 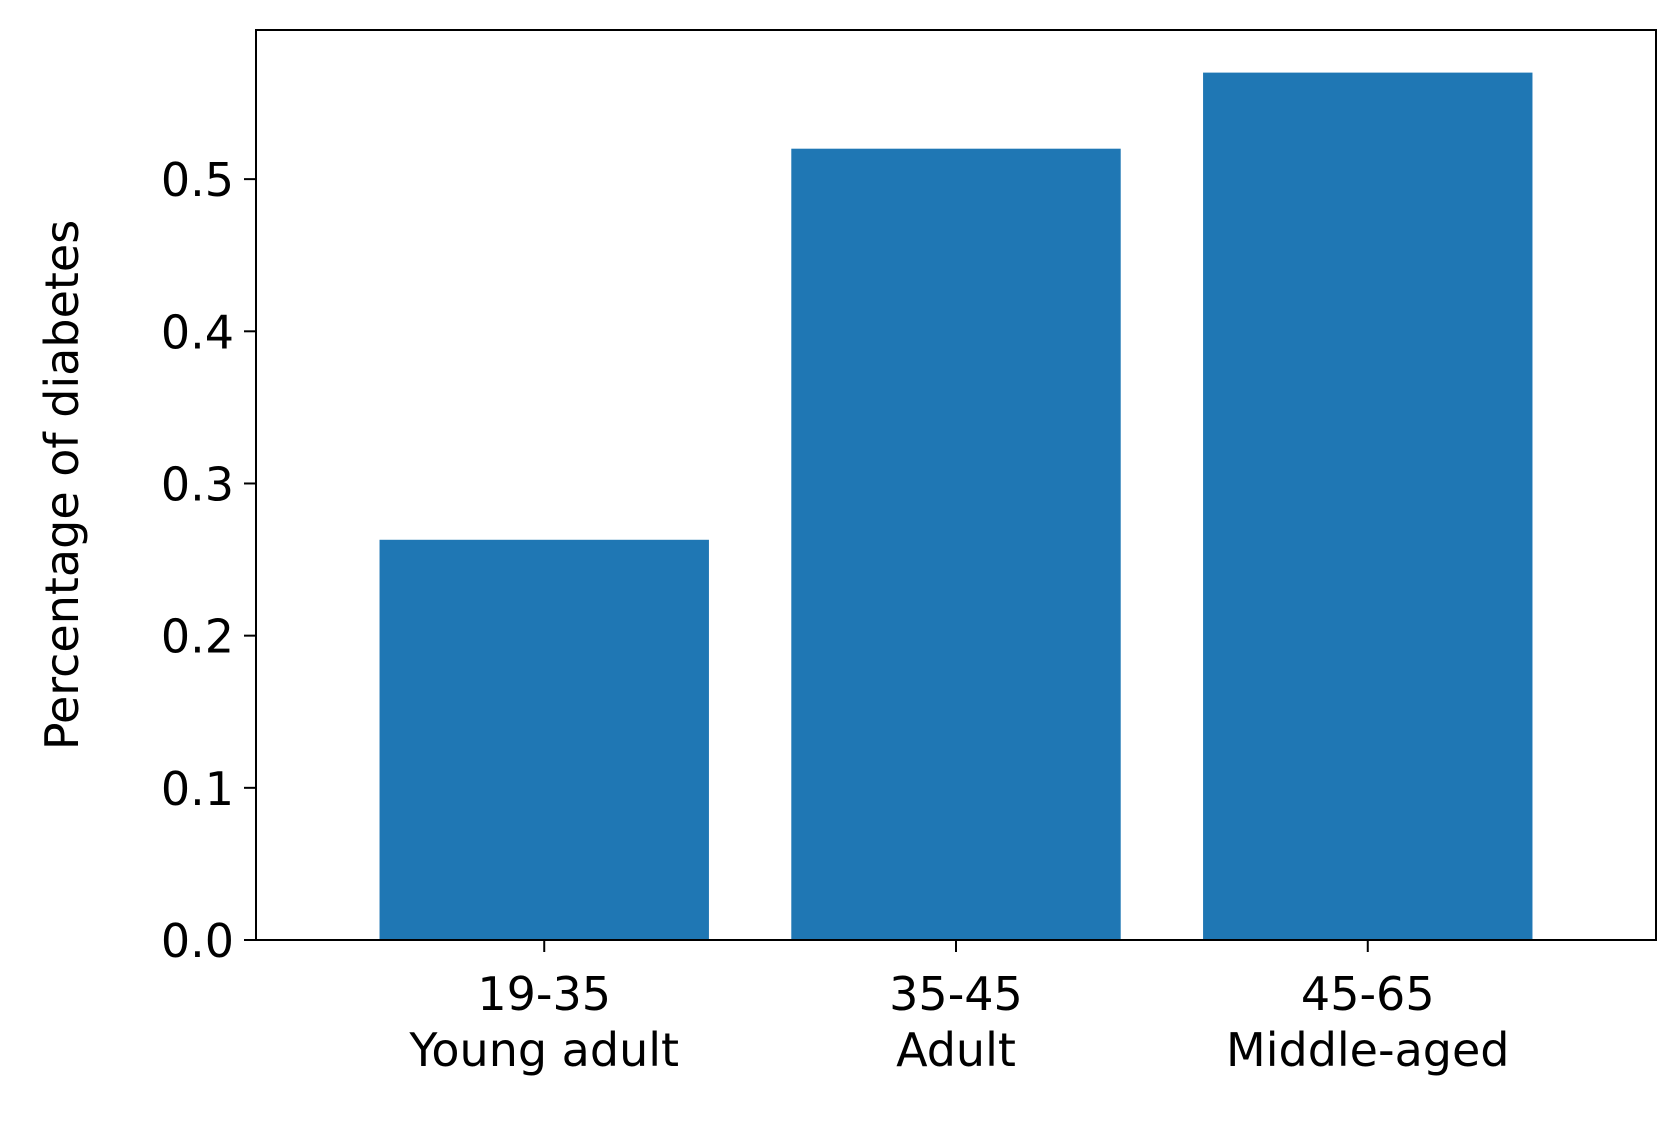 What do you see at coordinates (544, 994) in the screenshot?
I see `x-tick-label-0-0: 19-35` at bounding box center [544, 994].